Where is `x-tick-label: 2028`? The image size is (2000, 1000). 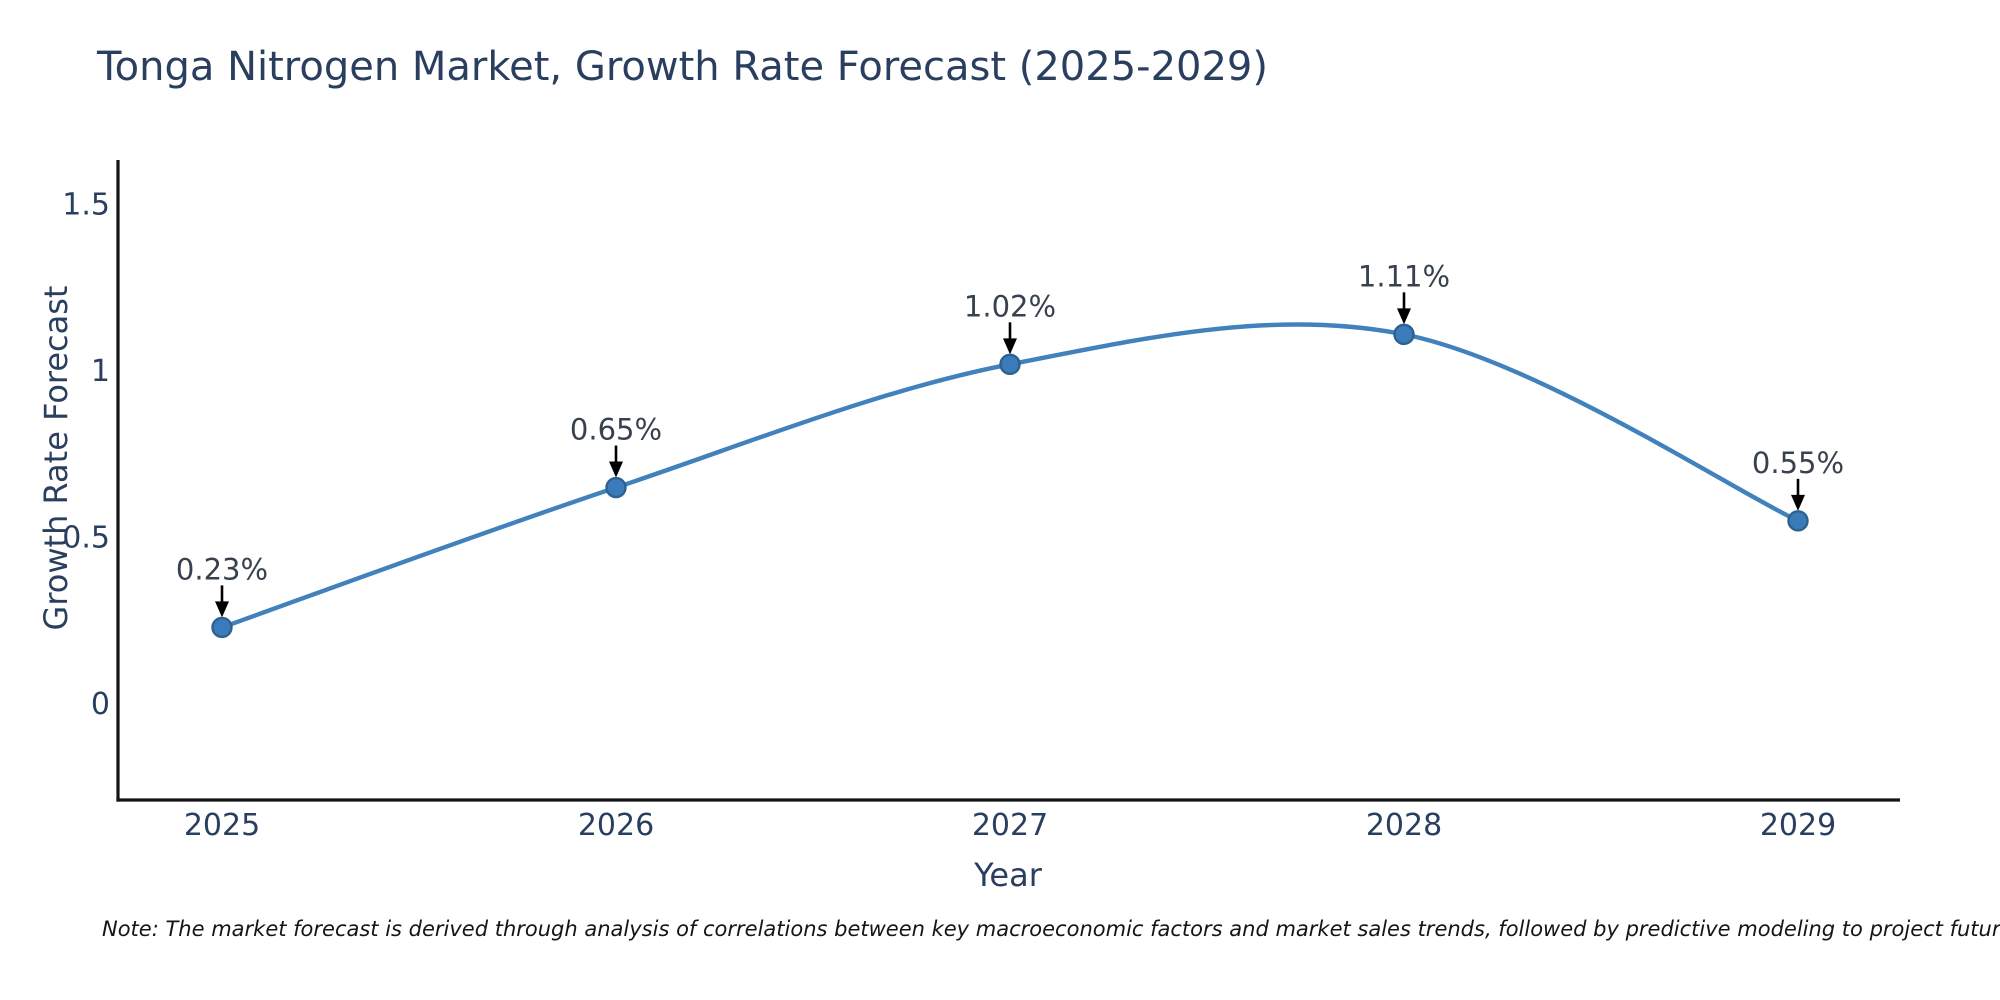 x-tick-label: 2028 is located at coordinates (1404, 825).